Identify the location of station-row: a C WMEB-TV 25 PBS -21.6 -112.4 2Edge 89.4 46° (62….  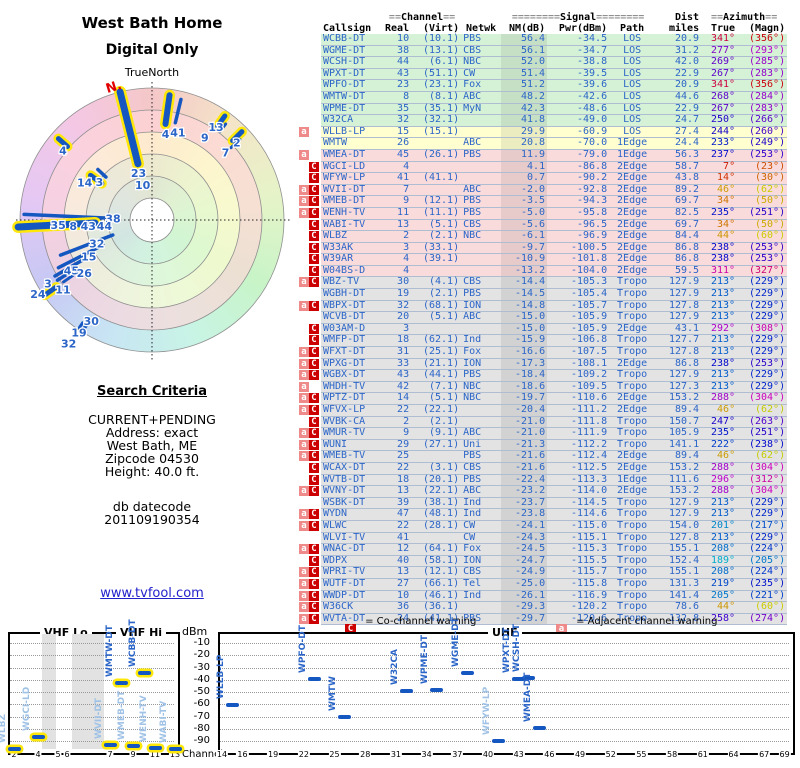
(543, 457).